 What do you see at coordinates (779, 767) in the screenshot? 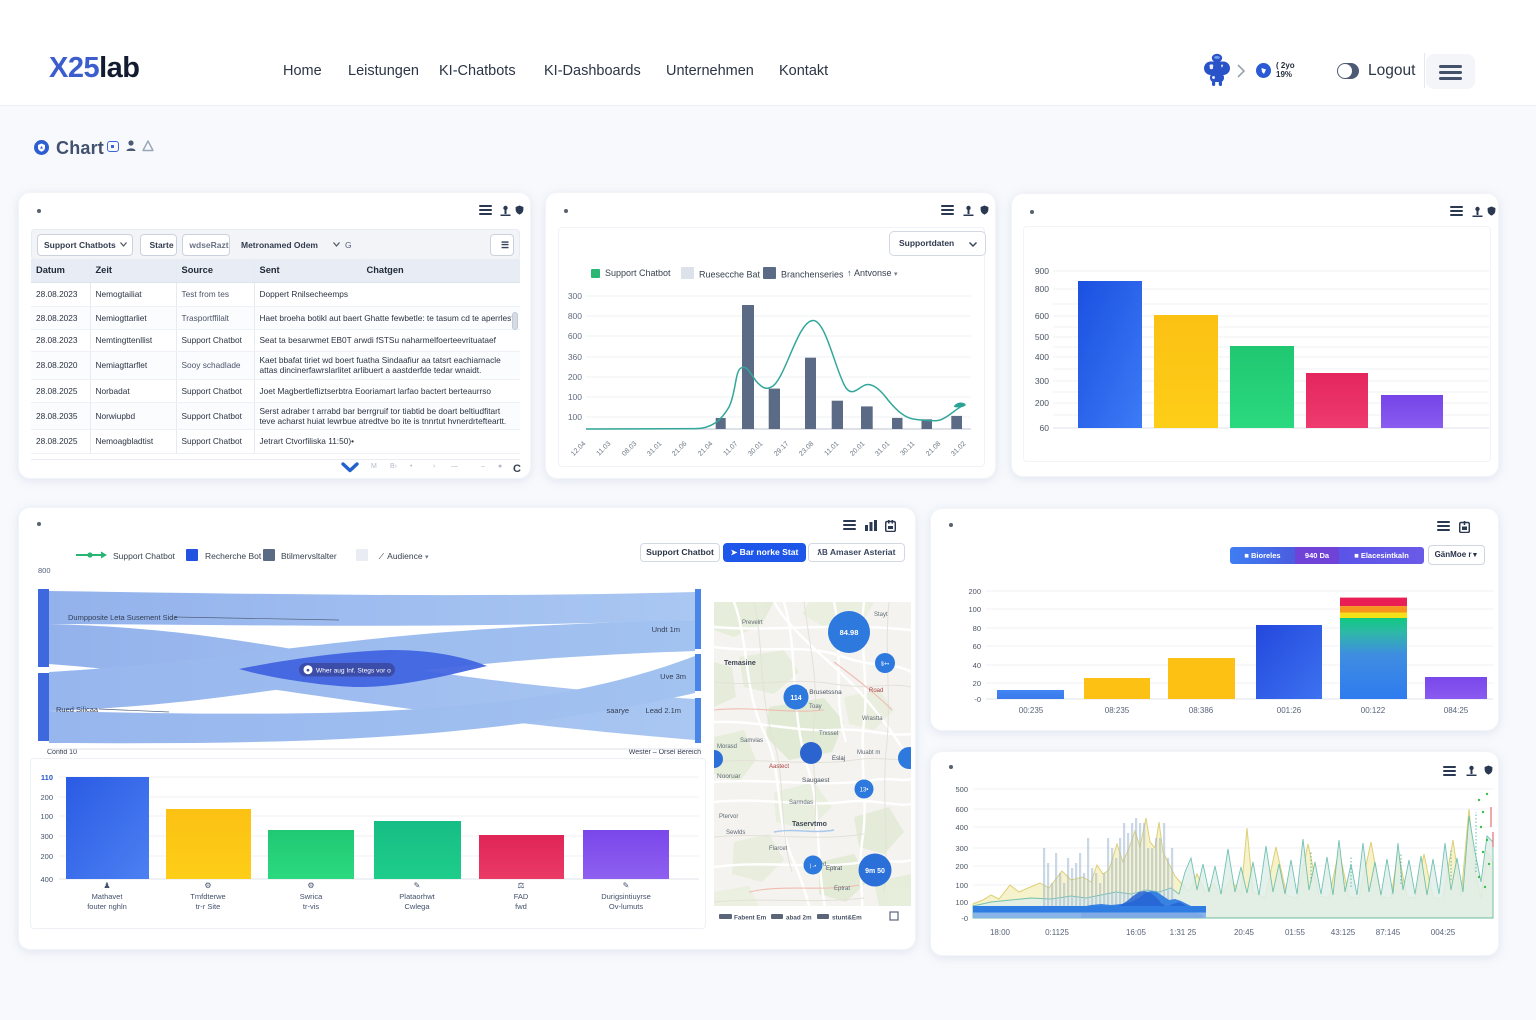
I see `svg-text: Aastect` at bounding box center [779, 767].